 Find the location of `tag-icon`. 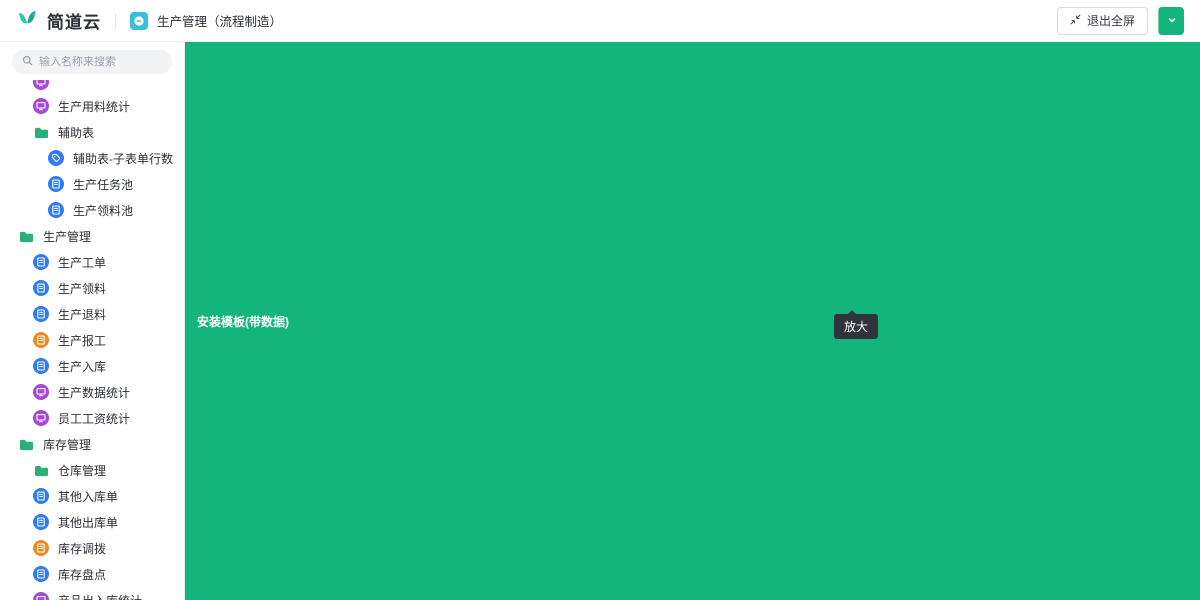

tag-icon is located at coordinates (56, 158).